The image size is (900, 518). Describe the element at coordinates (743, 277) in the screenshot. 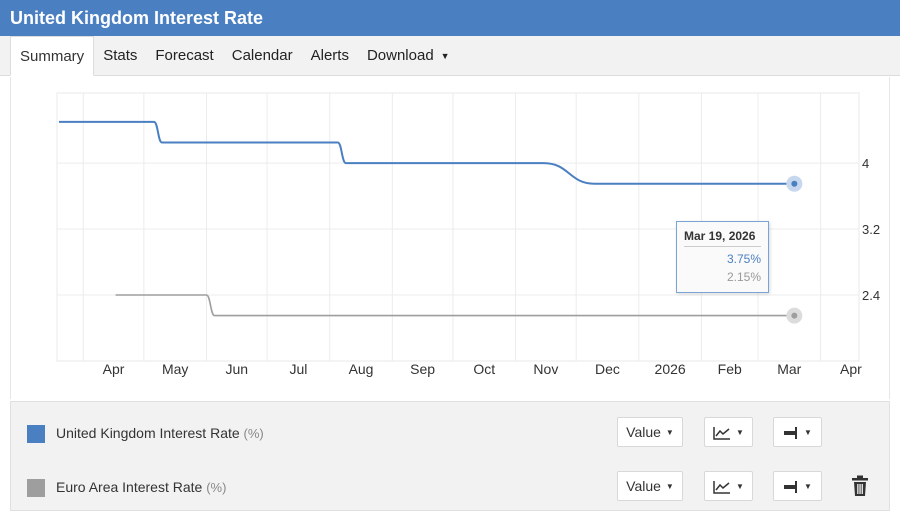

I see `tooltip-value-euro: 2.15%` at that location.